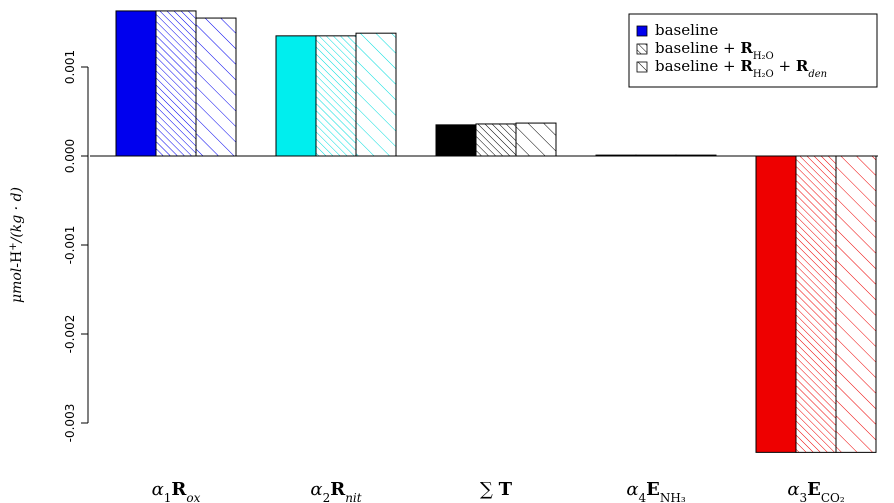 This screenshot has width=894, height=503. What do you see at coordinates (17, 215) in the screenshot?
I see `y-axis-label-rest: /(kg · d)` at bounding box center [17, 215].